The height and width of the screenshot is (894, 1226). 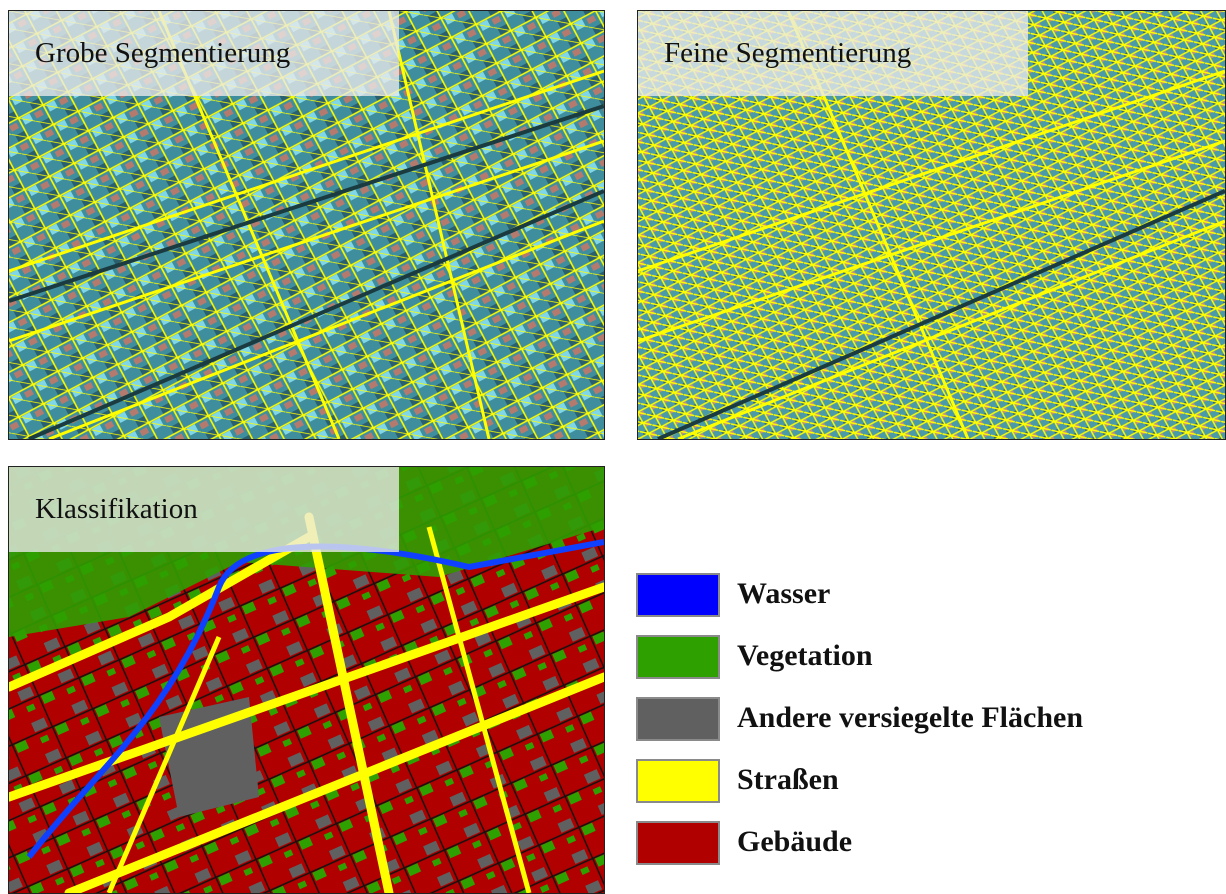 What do you see at coordinates (163, 53) in the screenshot?
I see `coarse-segmentation-title: Grobe Segmentierung` at bounding box center [163, 53].